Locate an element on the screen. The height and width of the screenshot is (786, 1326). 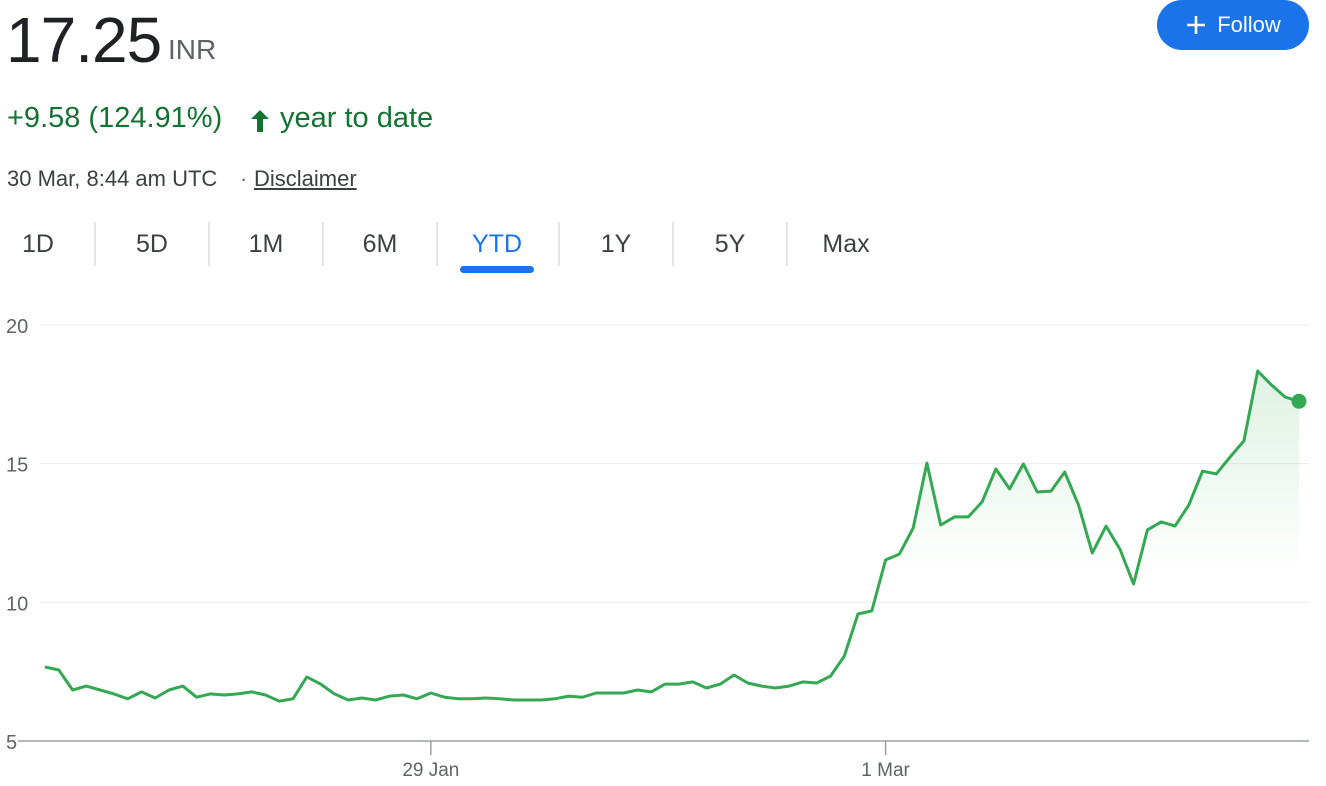
y-tick-label: 5 is located at coordinates (11, 743).